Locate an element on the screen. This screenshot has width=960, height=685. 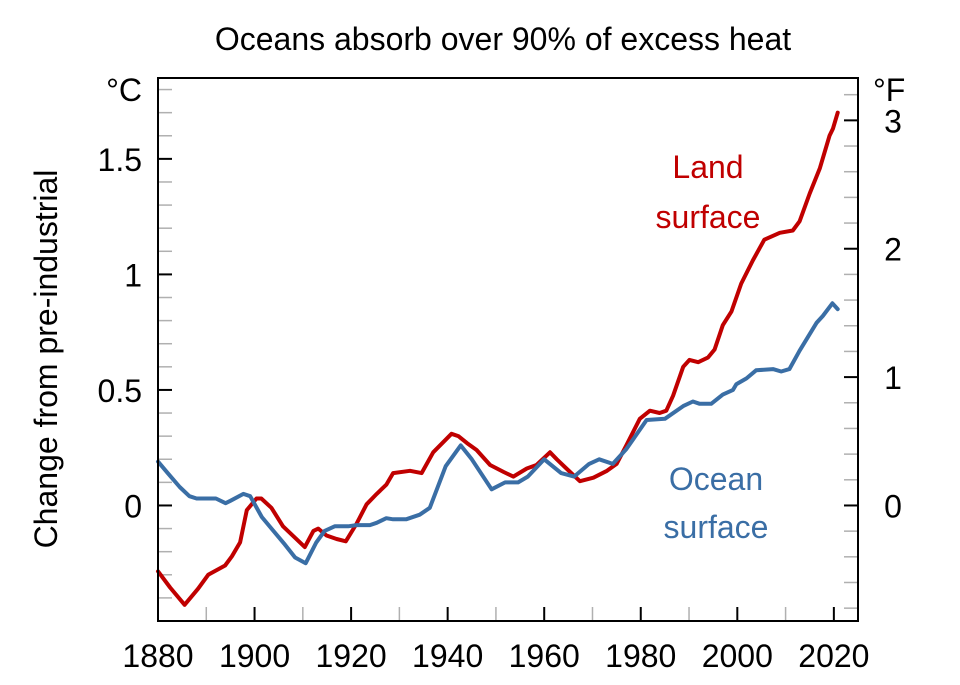
x-tick-label: 1900 is located at coordinates (254, 656).